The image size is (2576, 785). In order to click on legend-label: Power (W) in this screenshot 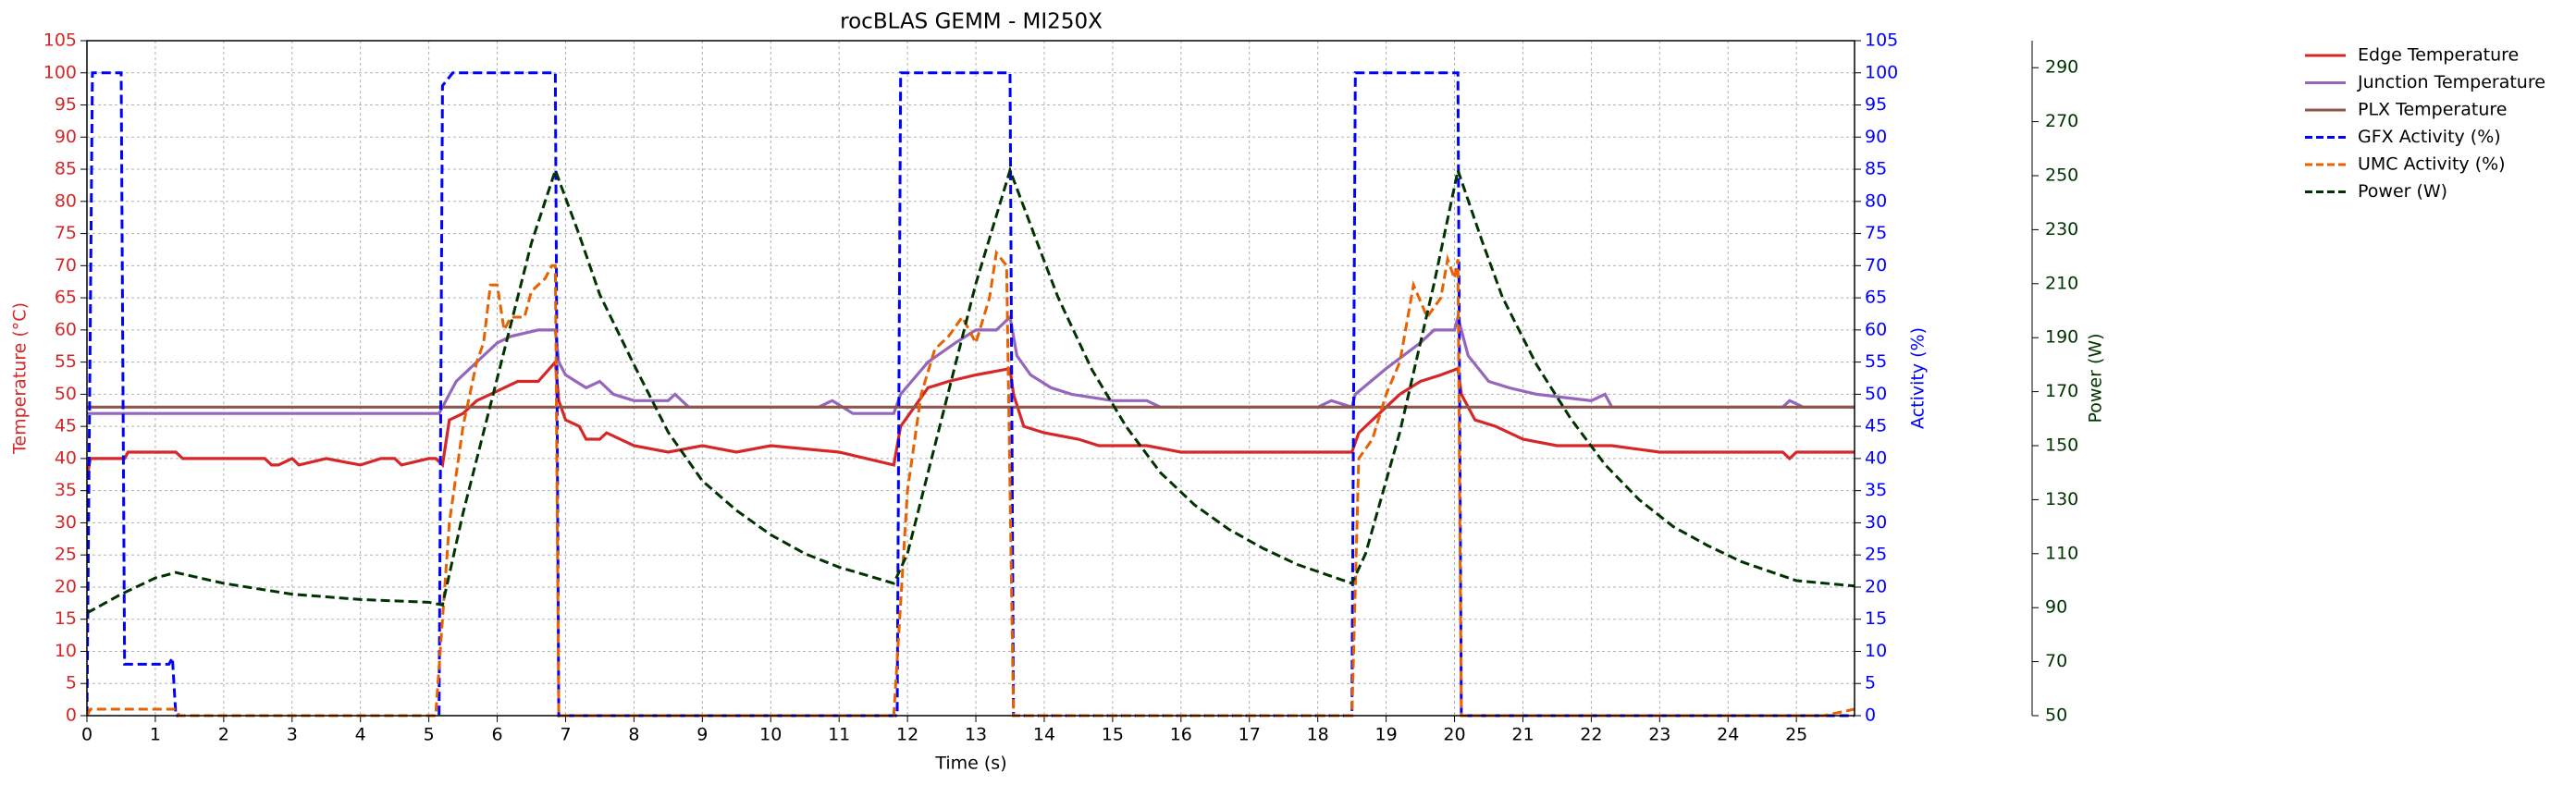, I will do `click(2402, 191)`.